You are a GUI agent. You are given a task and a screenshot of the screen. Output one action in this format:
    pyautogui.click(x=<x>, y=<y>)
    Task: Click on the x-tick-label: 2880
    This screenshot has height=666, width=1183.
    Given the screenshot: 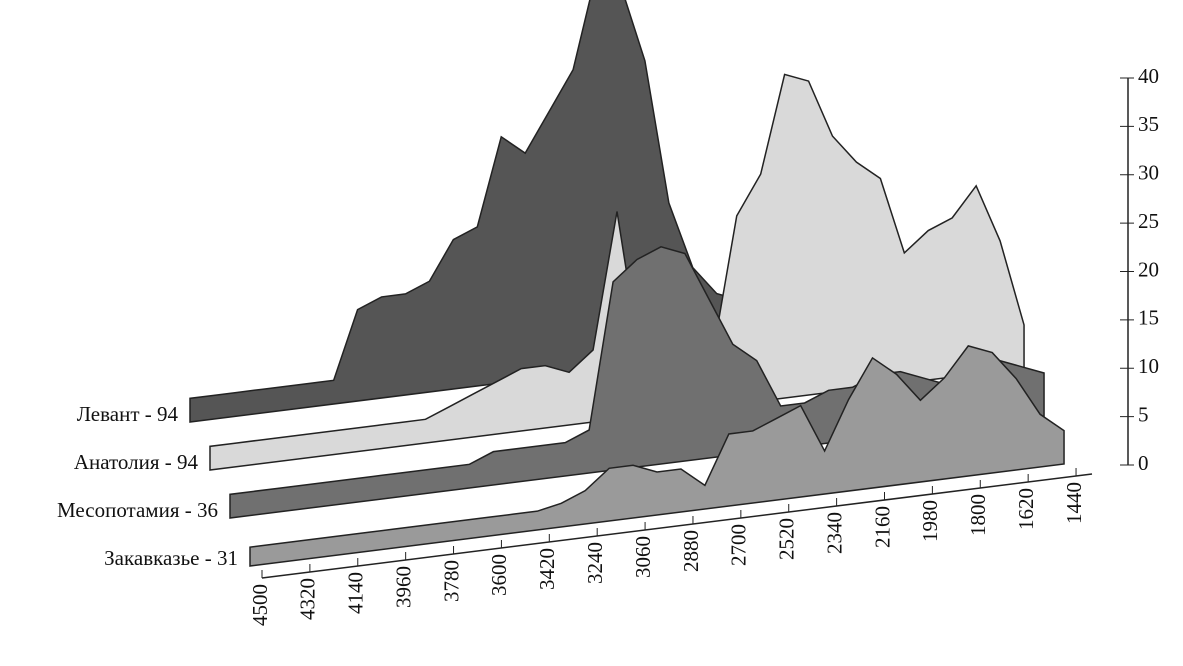 What is the action you would take?
    pyautogui.click(x=691, y=551)
    